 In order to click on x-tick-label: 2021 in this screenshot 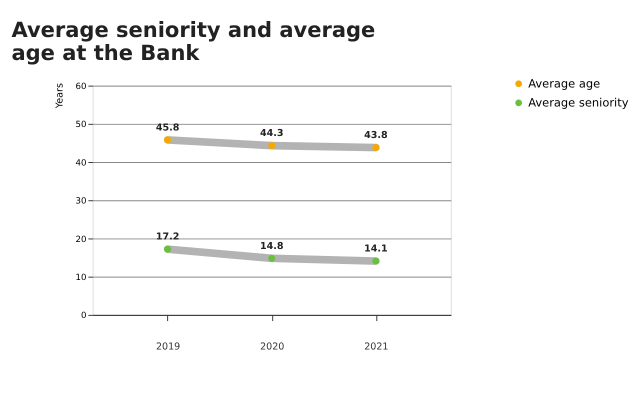, I will do `click(376, 347)`.